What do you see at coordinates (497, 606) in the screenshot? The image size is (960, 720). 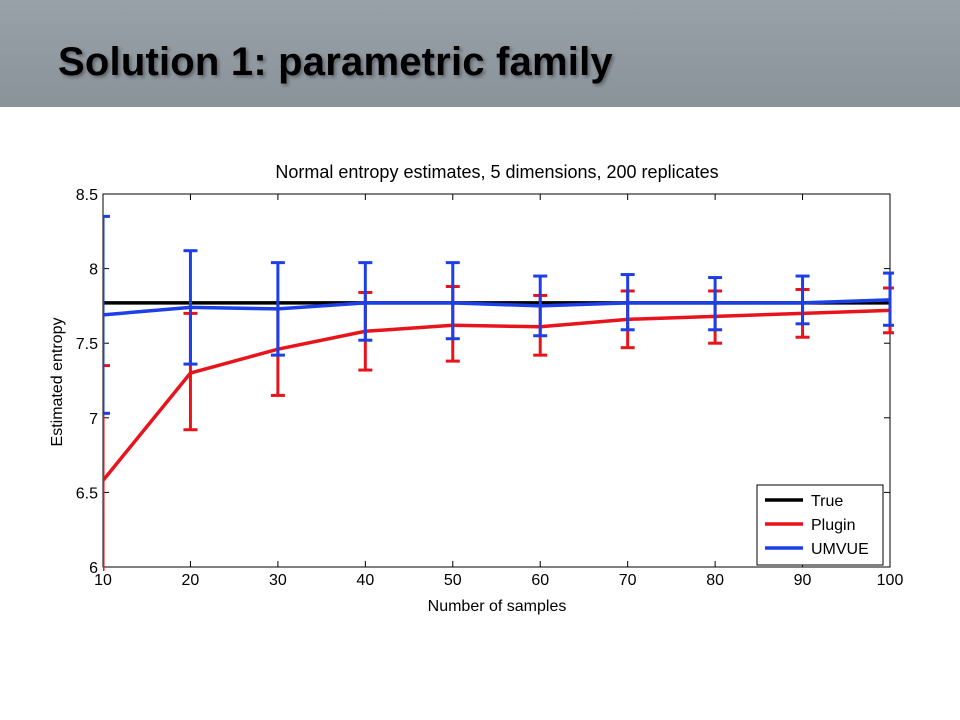 I see `x-axis-label: Number of samples` at bounding box center [497, 606].